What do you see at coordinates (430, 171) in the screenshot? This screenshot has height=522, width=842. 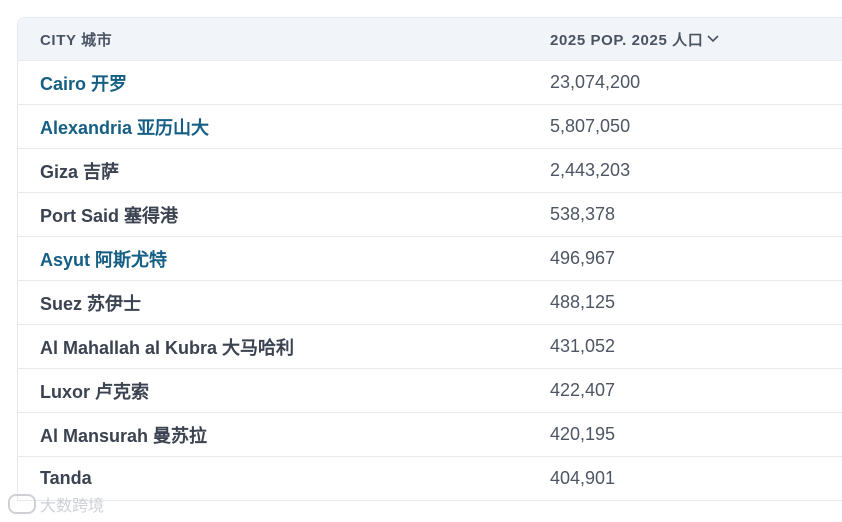 I see `table-row: Giza 吉萨 2,443,203` at bounding box center [430, 171].